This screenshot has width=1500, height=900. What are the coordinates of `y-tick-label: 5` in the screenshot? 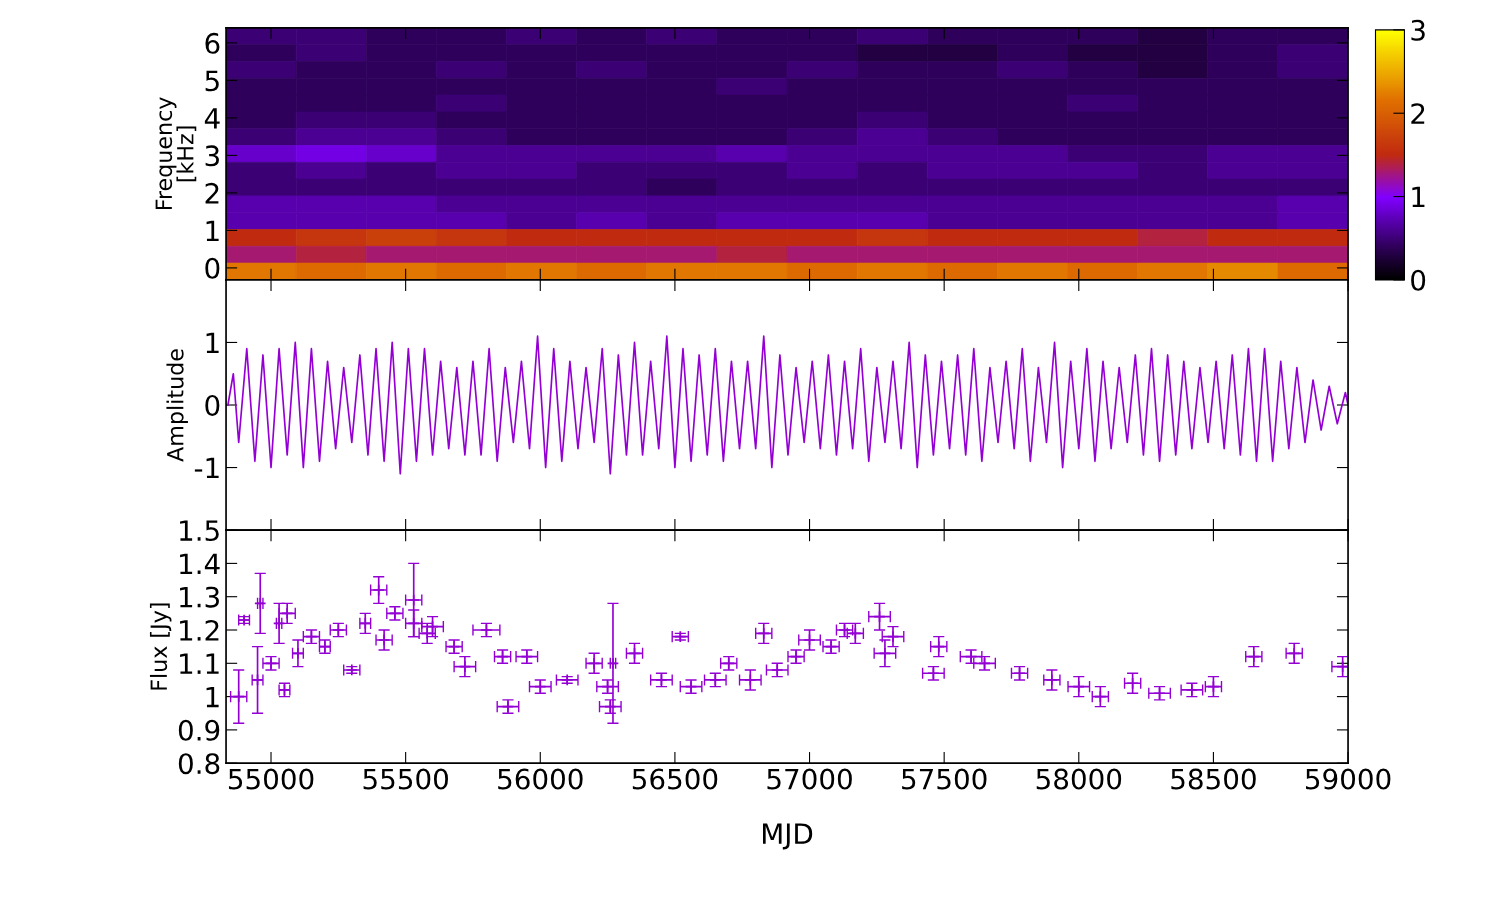 It's located at (212, 81).